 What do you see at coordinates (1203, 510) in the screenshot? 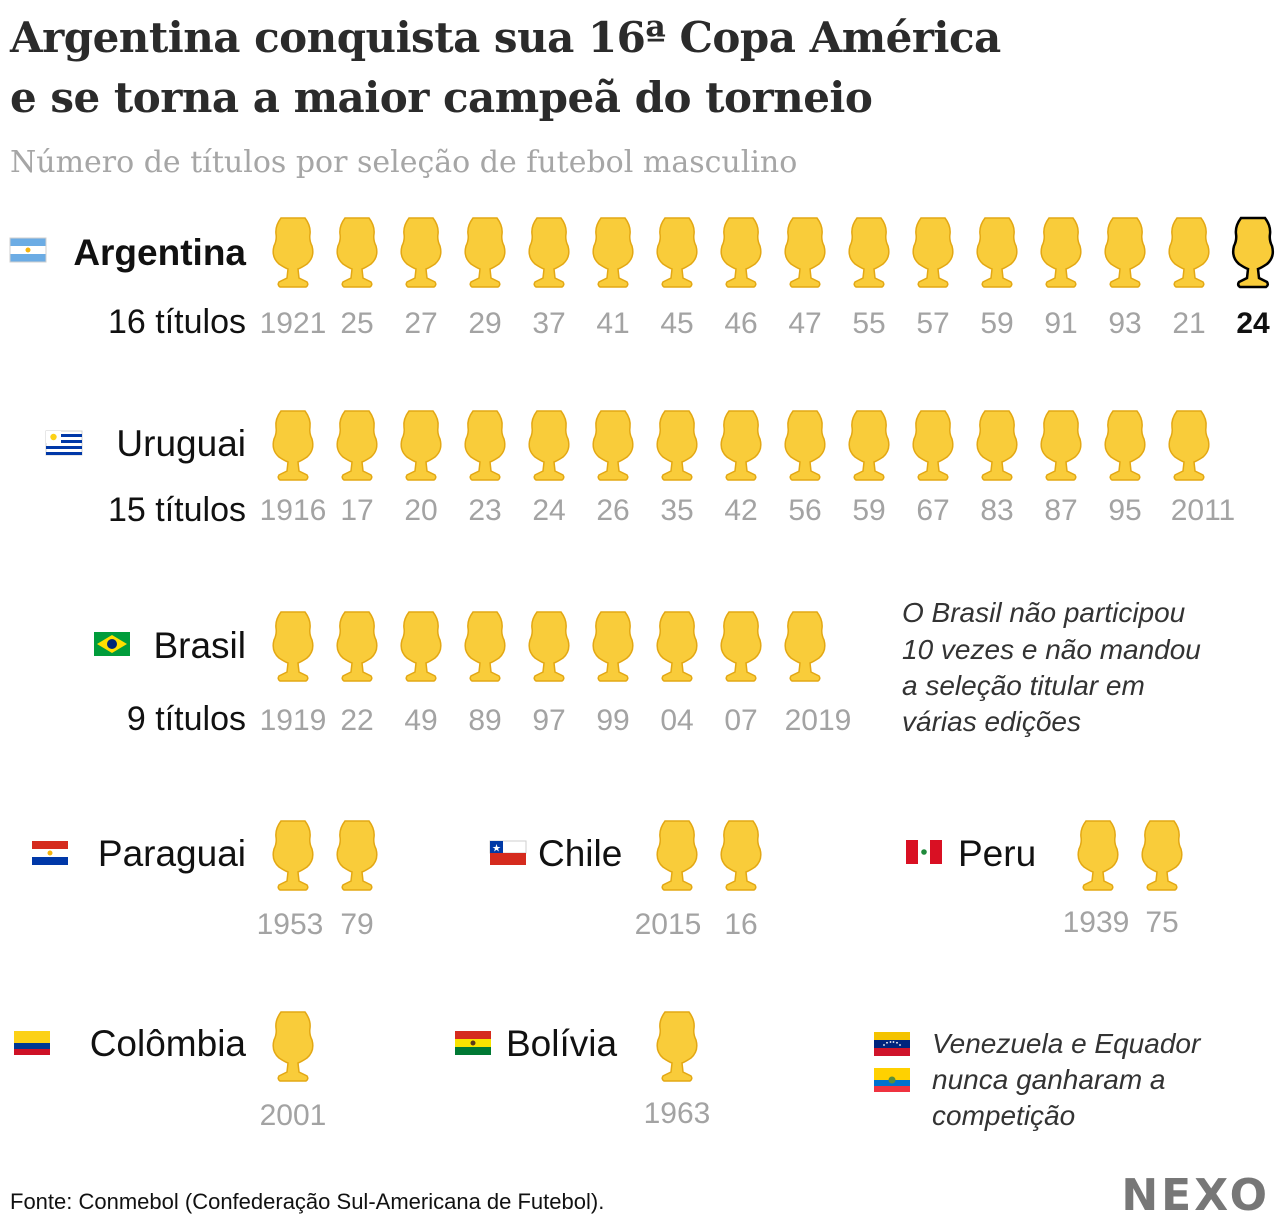
I see `year-label-uruguai-15: 2011` at bounding box center [1203, 510].